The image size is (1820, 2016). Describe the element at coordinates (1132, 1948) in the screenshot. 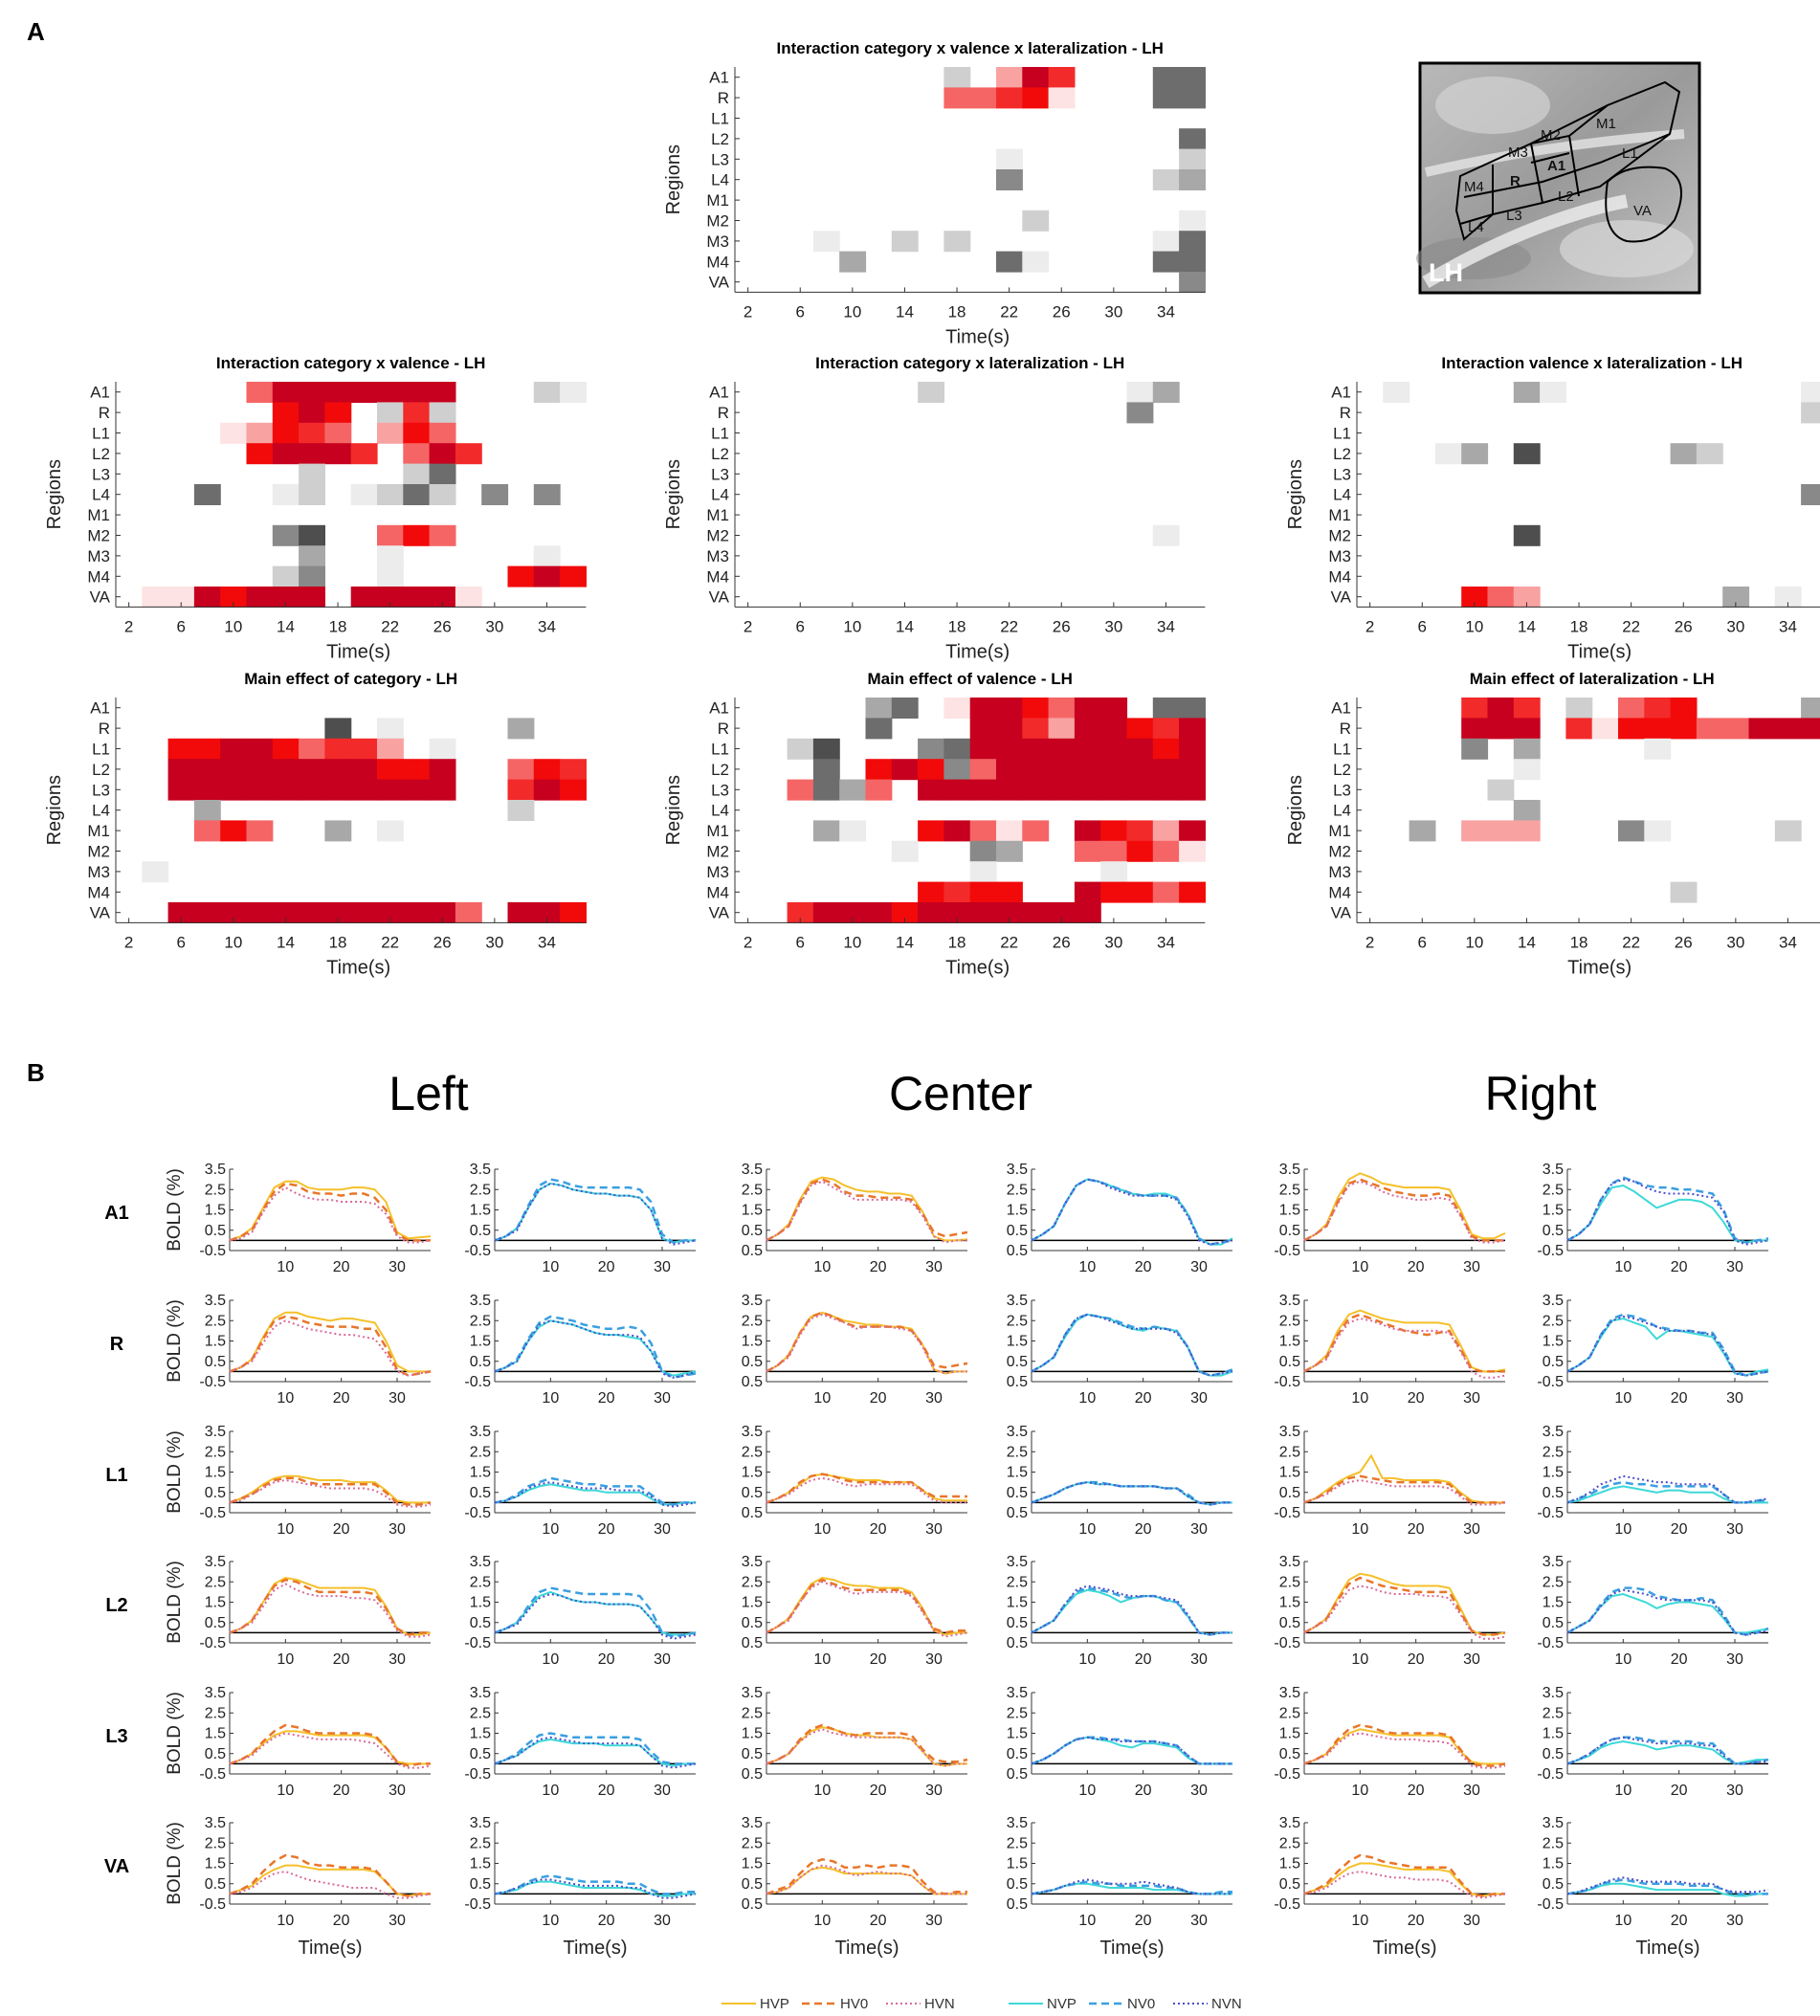

I see `timecourse-xlabel: Time(s)` at that location.